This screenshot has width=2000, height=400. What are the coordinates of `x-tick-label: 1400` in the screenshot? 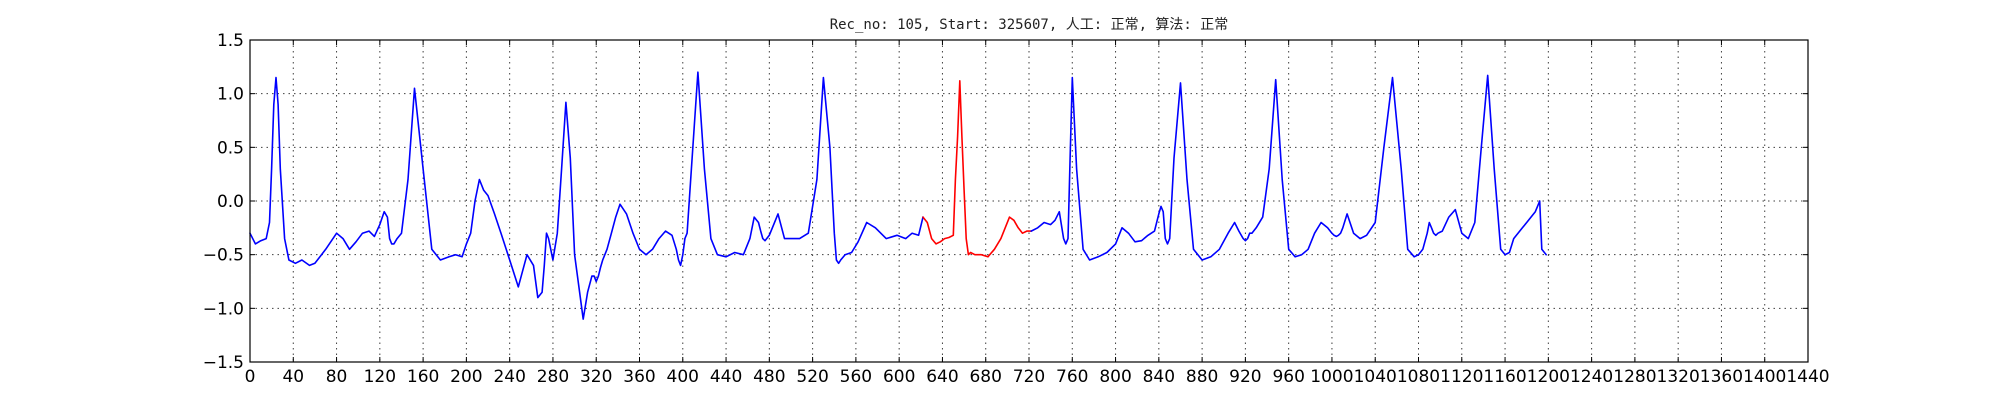 It's located at (1764, 377).